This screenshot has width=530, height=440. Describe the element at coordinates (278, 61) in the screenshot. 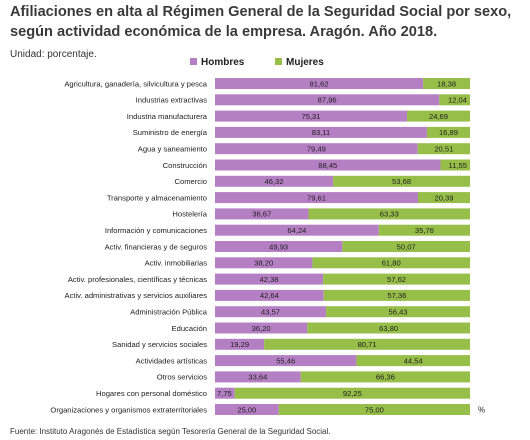

I see `legend-swatch-mujeres` at that location.